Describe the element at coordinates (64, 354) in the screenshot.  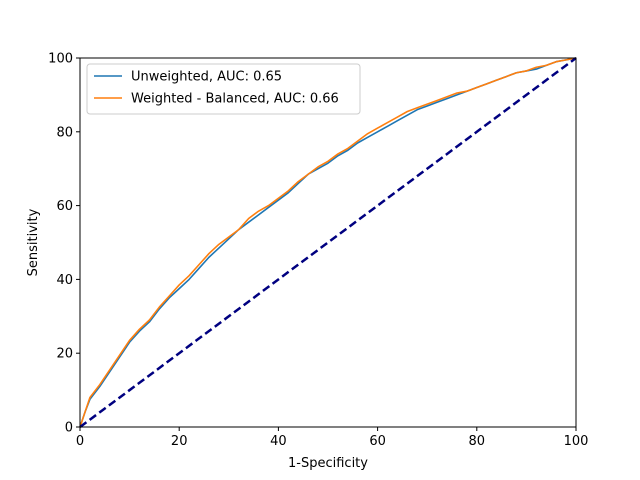
I see `y-tick-label: 20` at that location.